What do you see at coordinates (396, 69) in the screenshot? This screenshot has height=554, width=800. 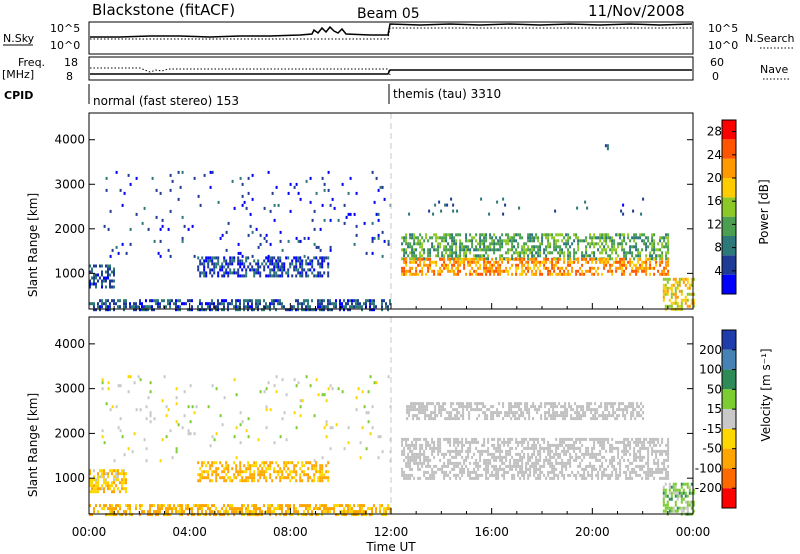 I see `frequency-panel: Freq. [MHz] 18 8 60 0 Nave` at bounding box center [396, 69].